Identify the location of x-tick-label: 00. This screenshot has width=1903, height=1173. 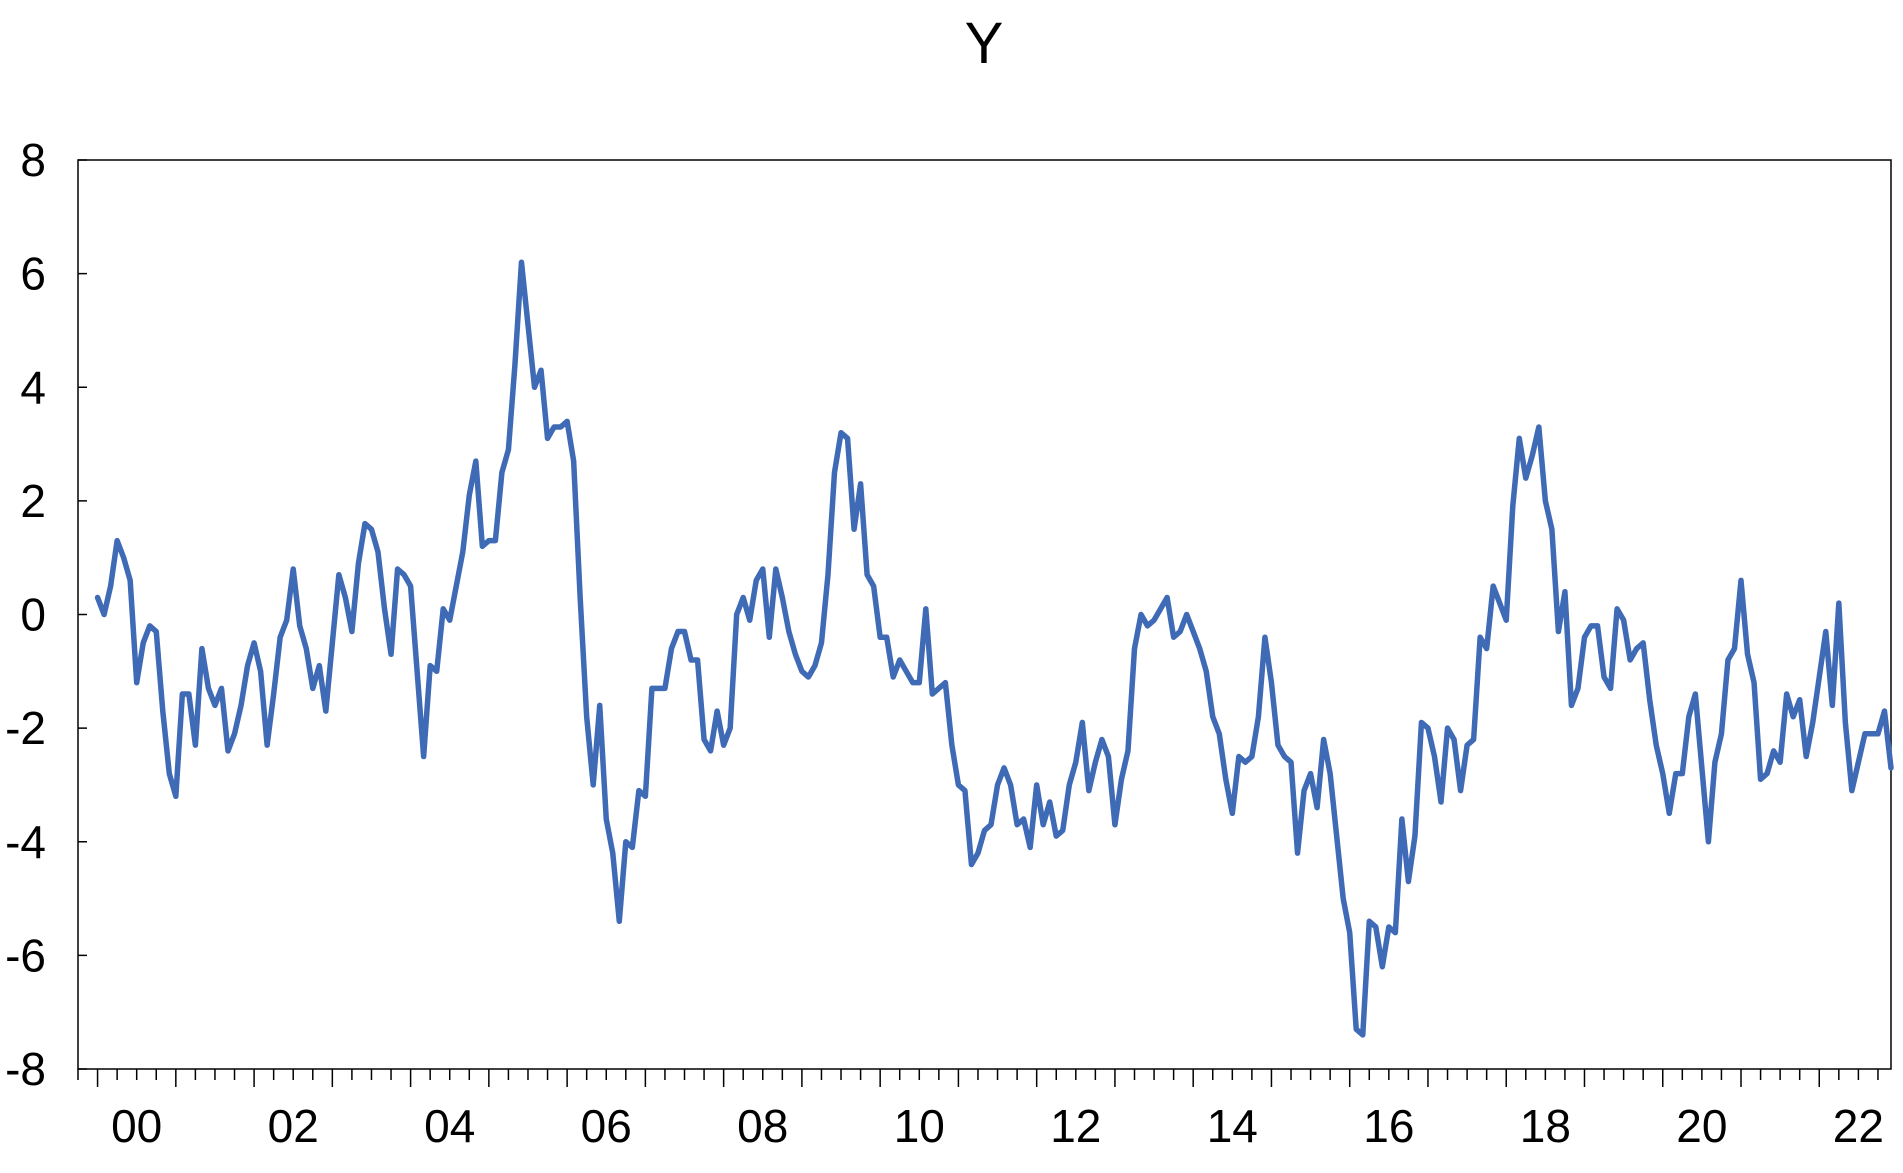
(136, 1126).